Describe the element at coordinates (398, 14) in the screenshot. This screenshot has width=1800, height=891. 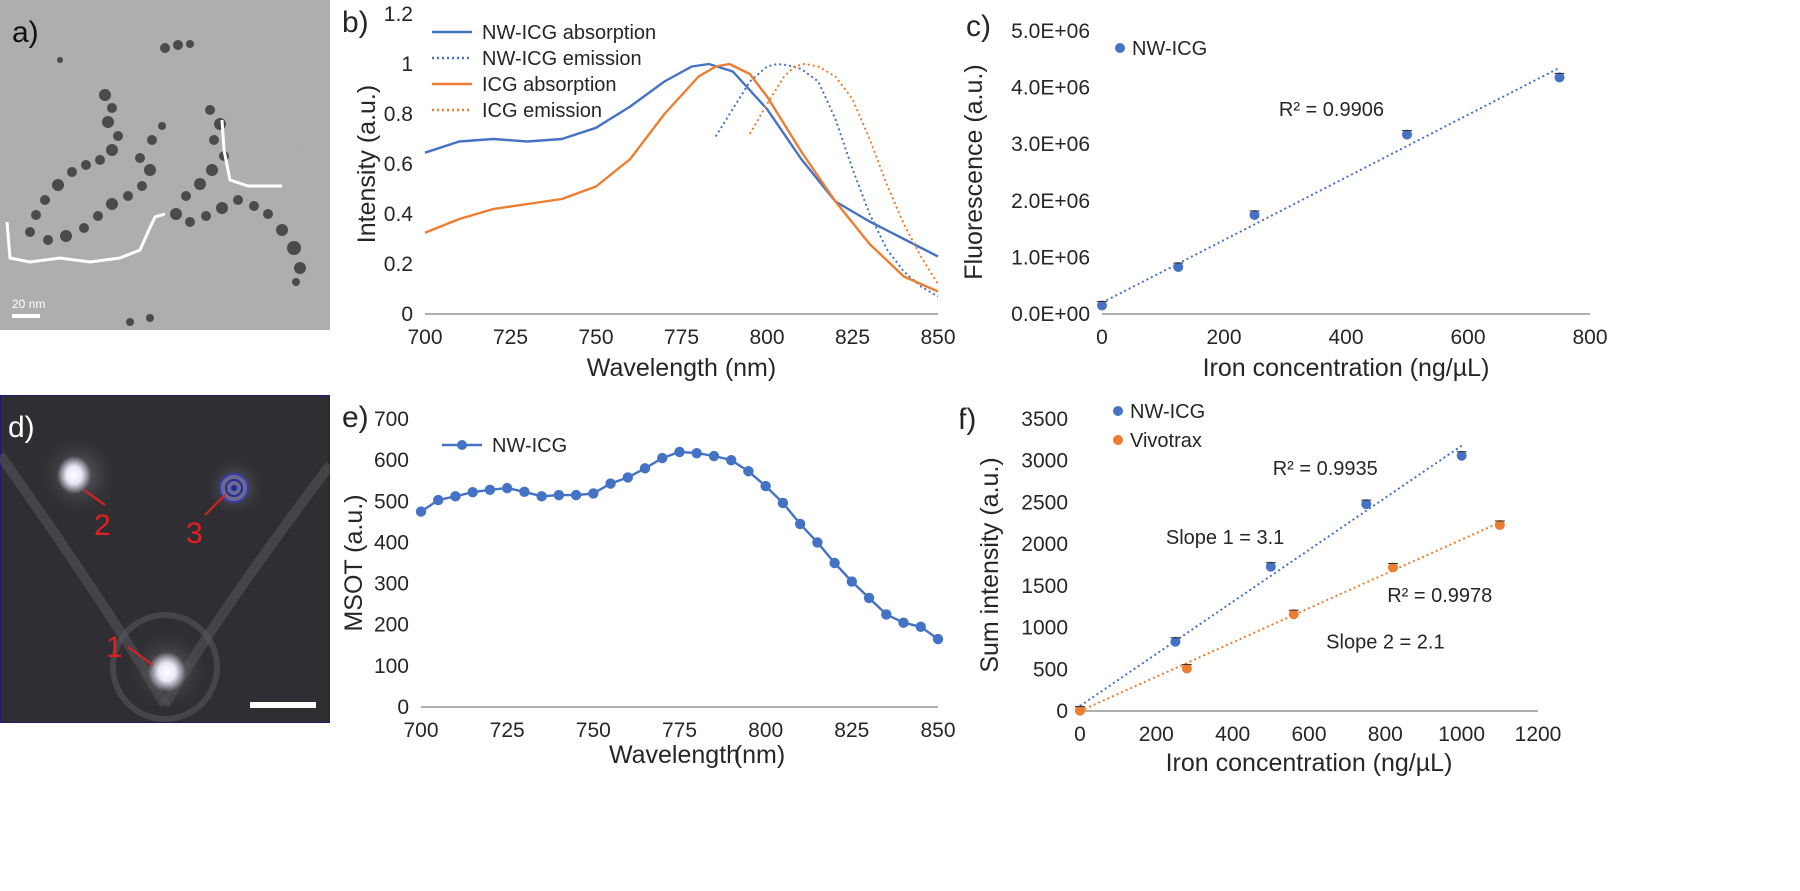
I see `y-tick-label: 1.2` at that location.